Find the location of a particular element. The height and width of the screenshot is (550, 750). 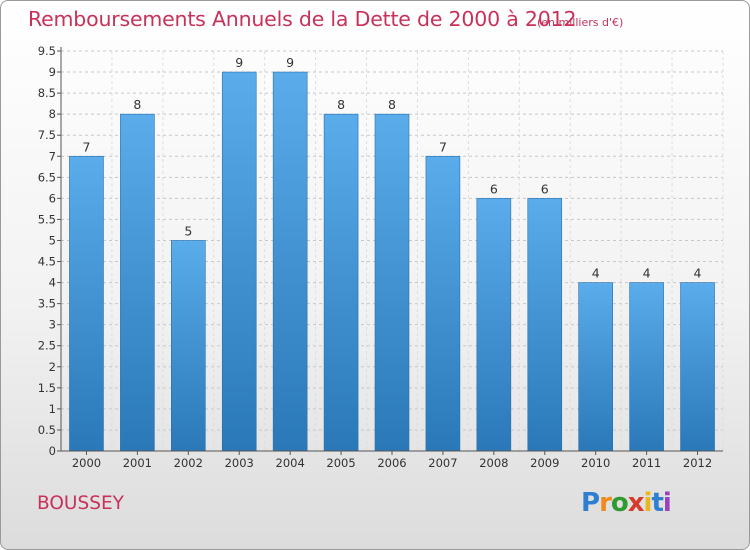

y-tick-label: 8 is located at coordinates (52, 114).